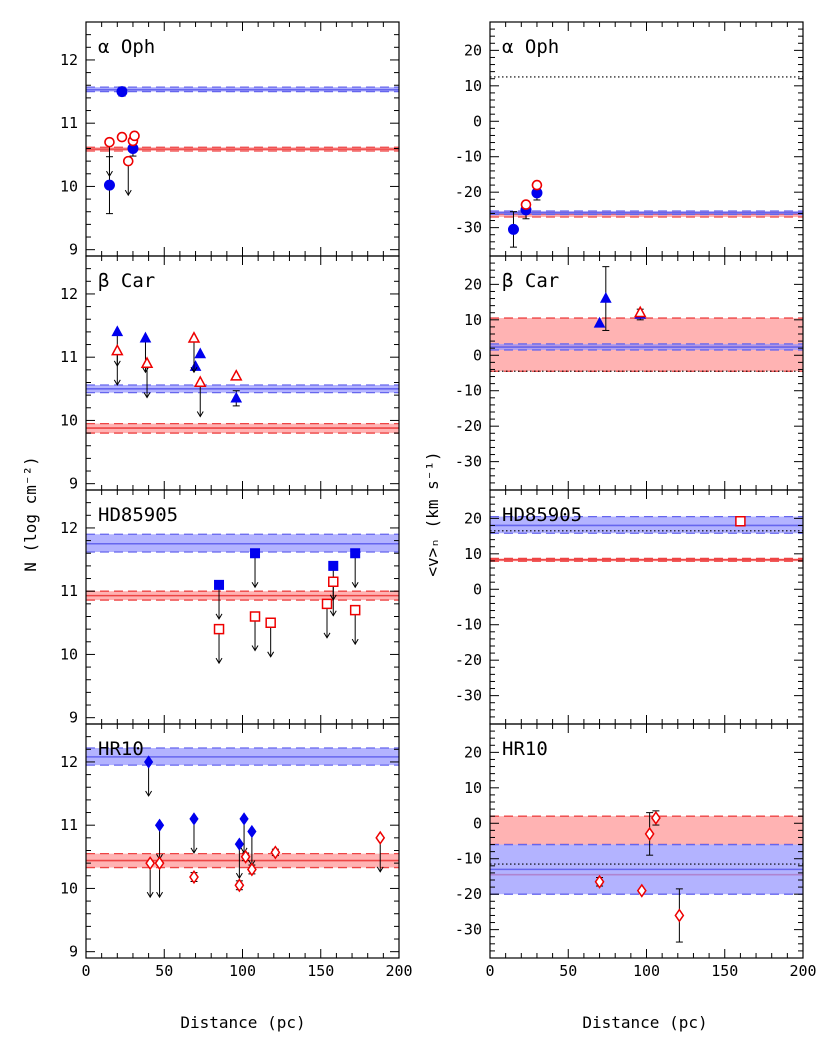 The height and width of the screenshot is (1043, 830). I want to click on x-tick-label: 50, so click(164, 971).